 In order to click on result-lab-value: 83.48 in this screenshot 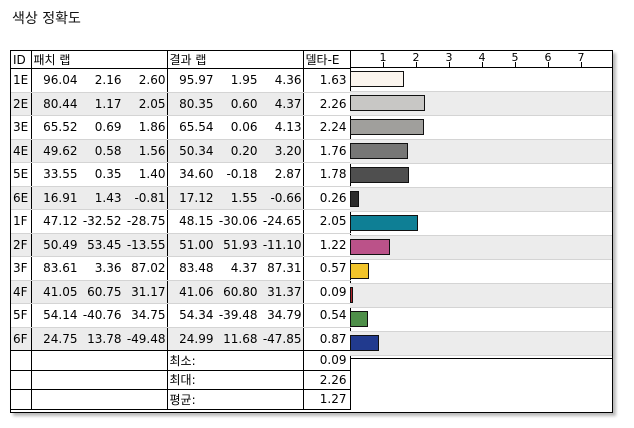, I will do `click(196, 268)`.